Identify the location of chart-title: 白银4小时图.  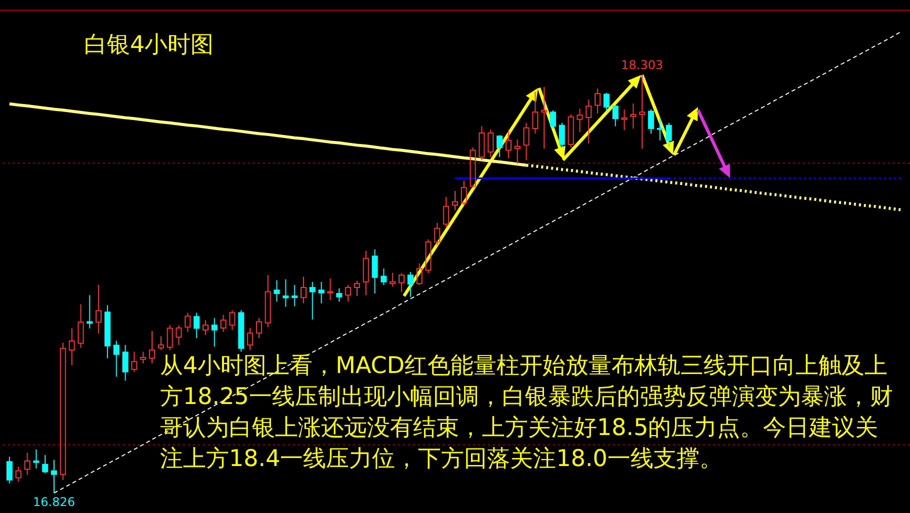
(149, 45).